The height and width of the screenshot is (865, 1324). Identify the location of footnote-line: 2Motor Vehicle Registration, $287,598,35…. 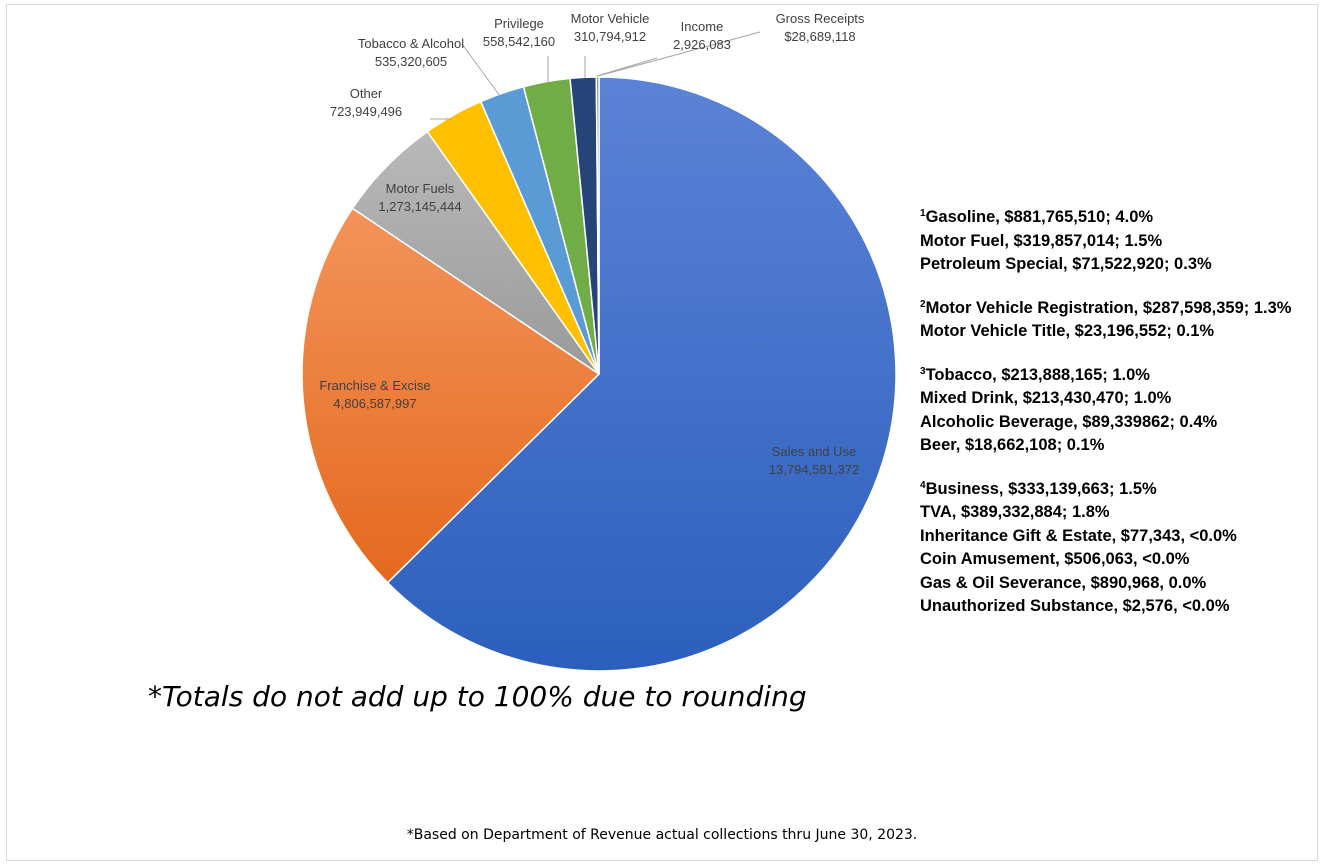
(1117, 309).